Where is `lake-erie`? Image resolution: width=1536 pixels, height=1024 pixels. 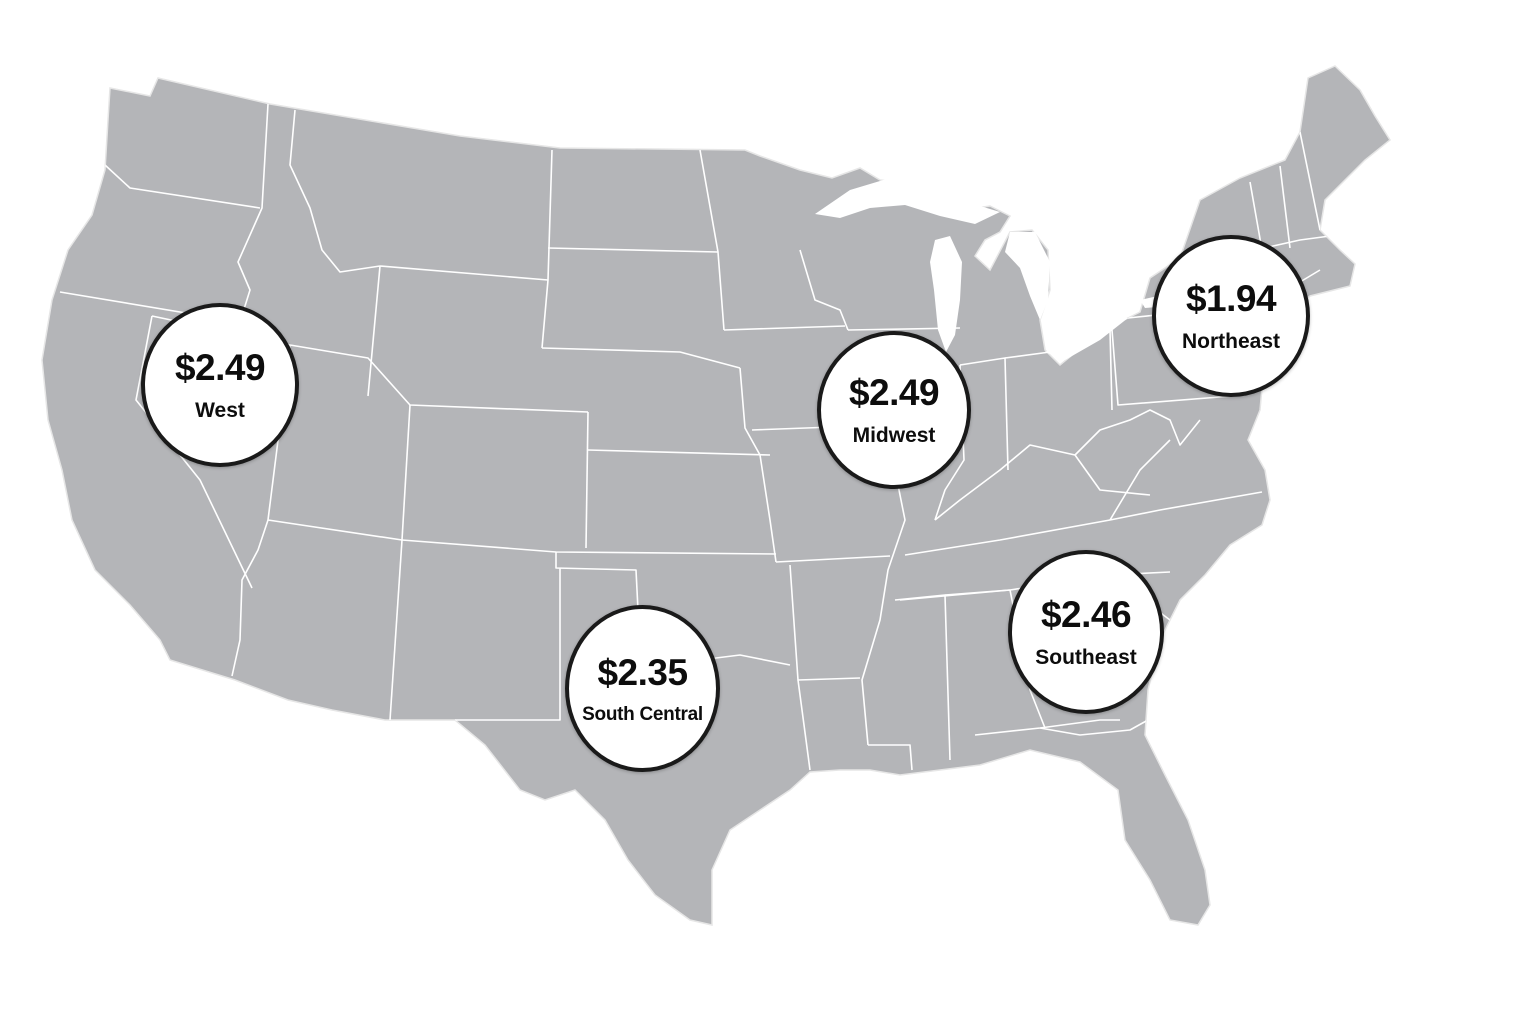 lake-erie is located at coordinates (1086, 339).